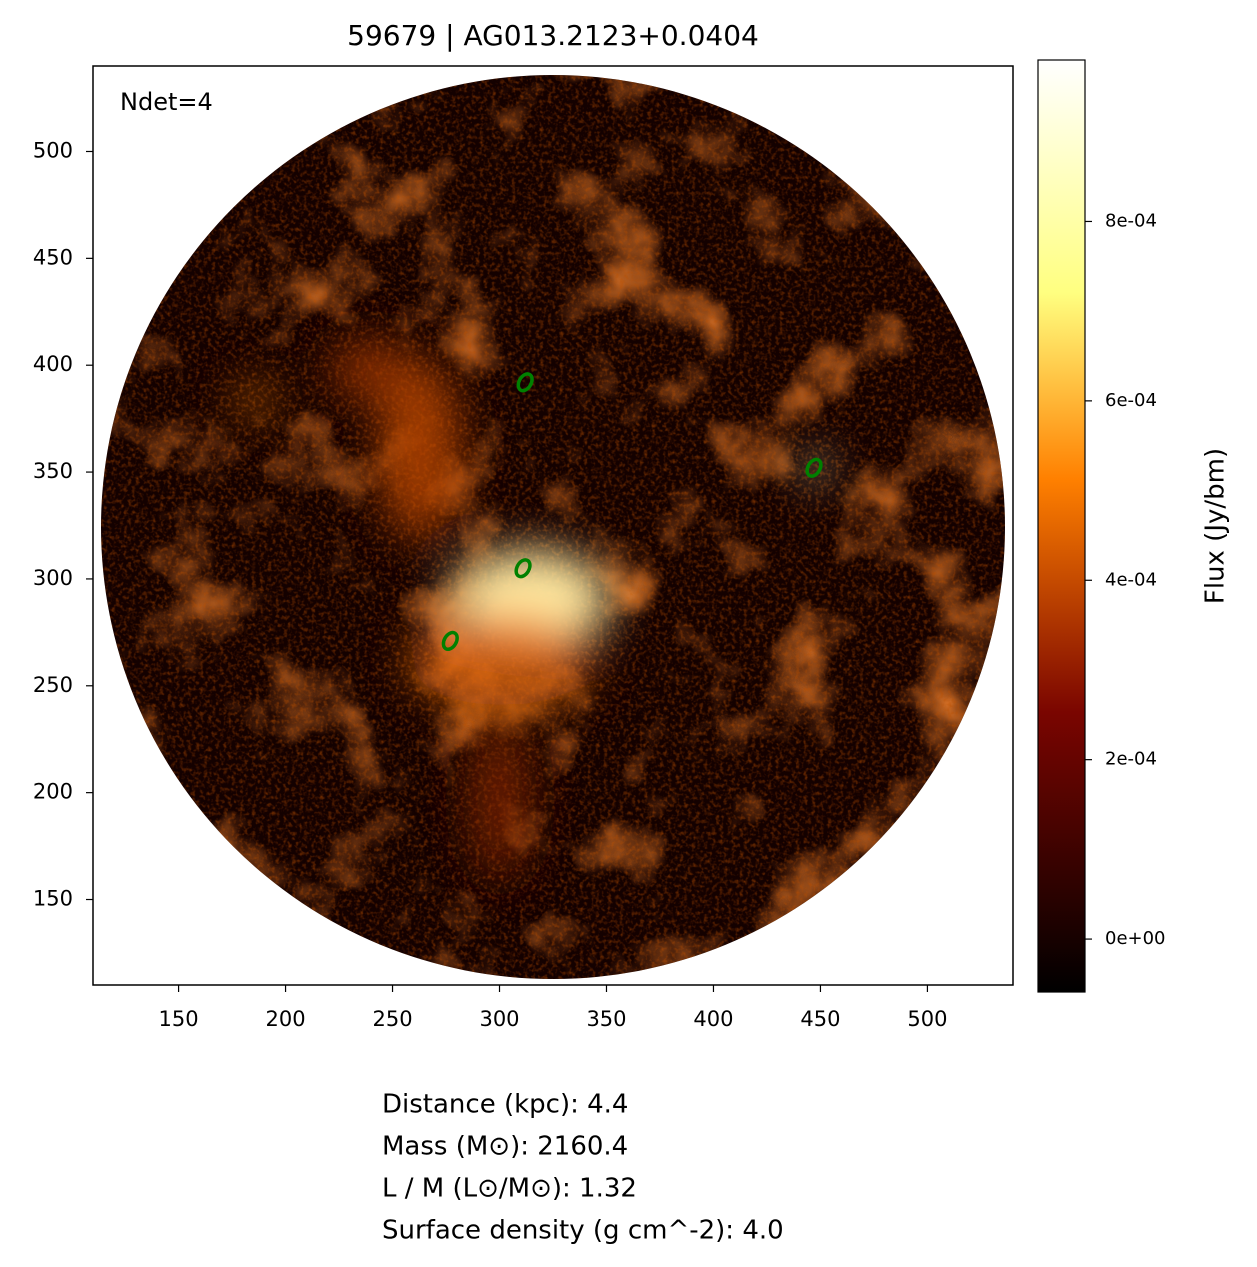 The height and width of the screenshot is (1267, 1257). What do you see at coordinates (53, 364) in the screenshot?
I see `y-tick-label: 400` at bounding box center [53, 364].